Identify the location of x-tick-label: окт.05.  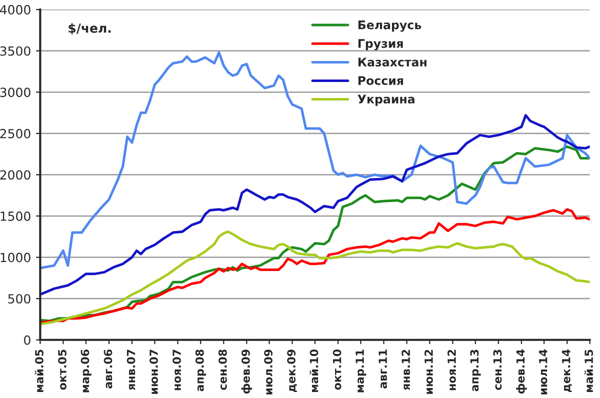
(62, 370).